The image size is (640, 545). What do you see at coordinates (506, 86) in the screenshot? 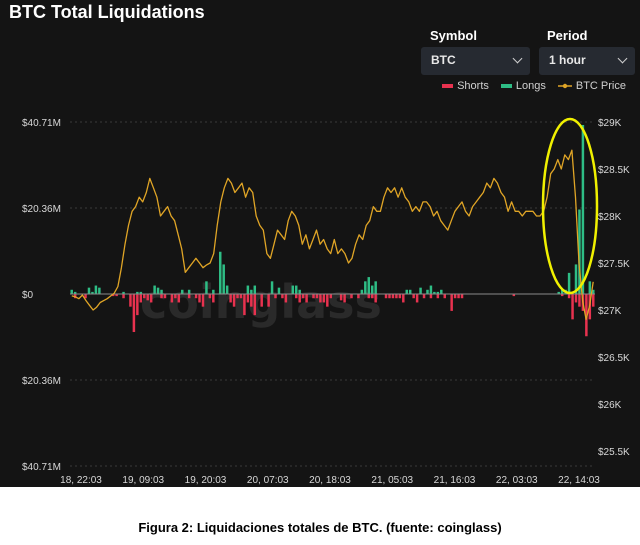
I see `longs-swatch` at bounding box center [506, 86].